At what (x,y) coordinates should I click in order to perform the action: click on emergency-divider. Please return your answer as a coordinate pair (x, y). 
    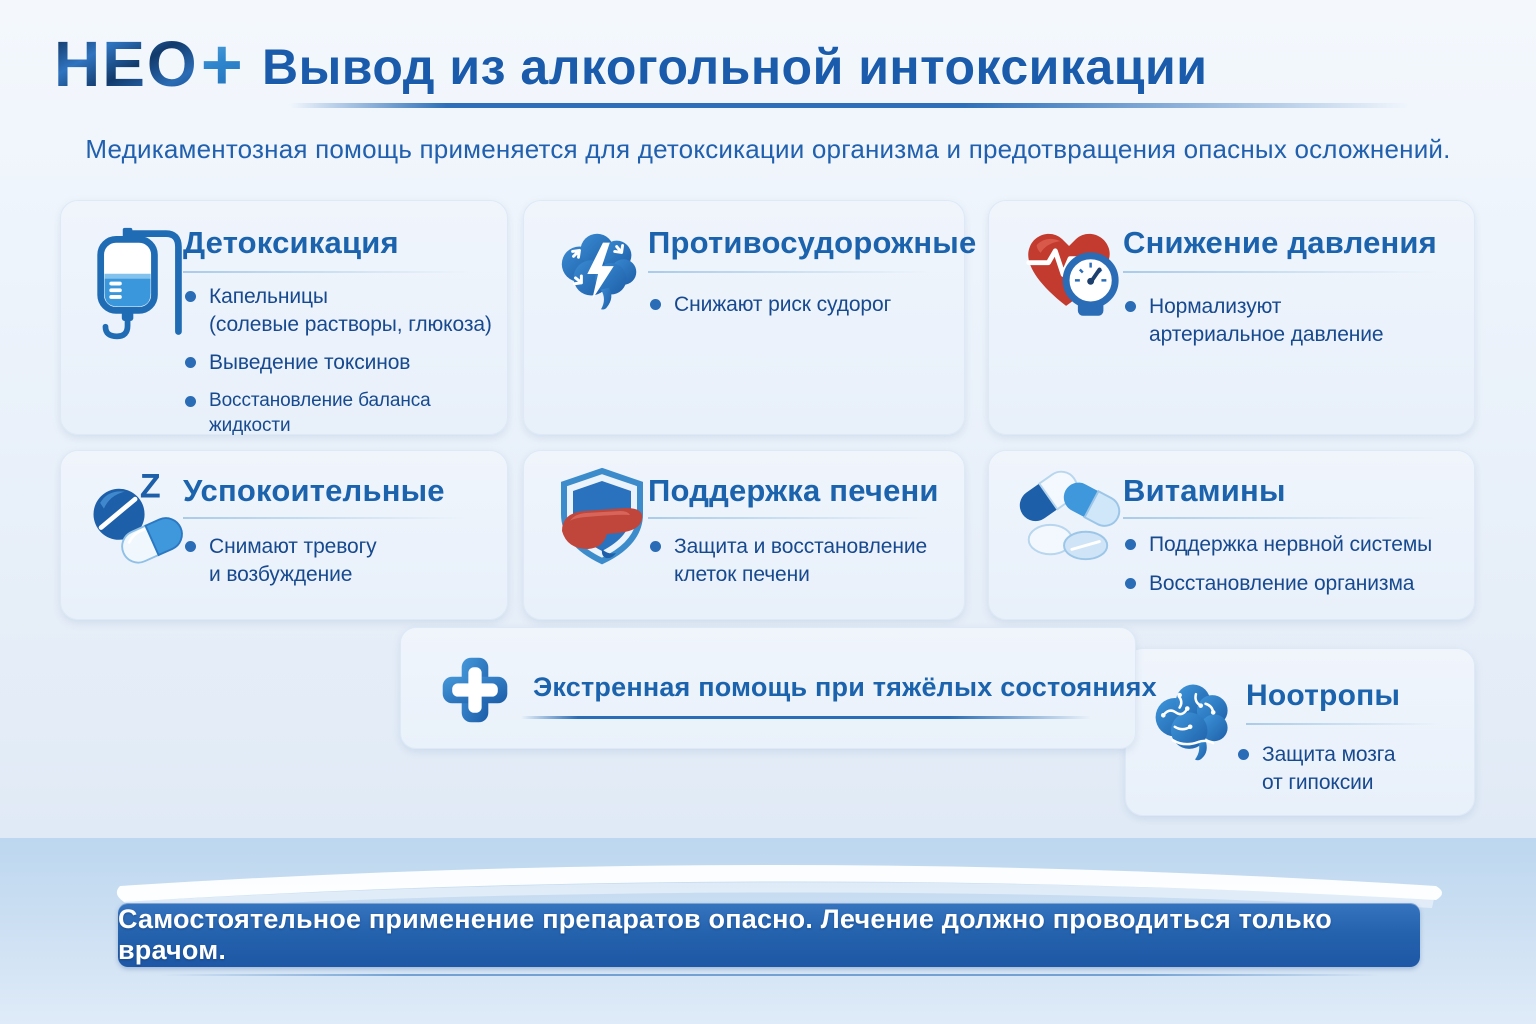
    Looking at the image, I should click on (806, 717).